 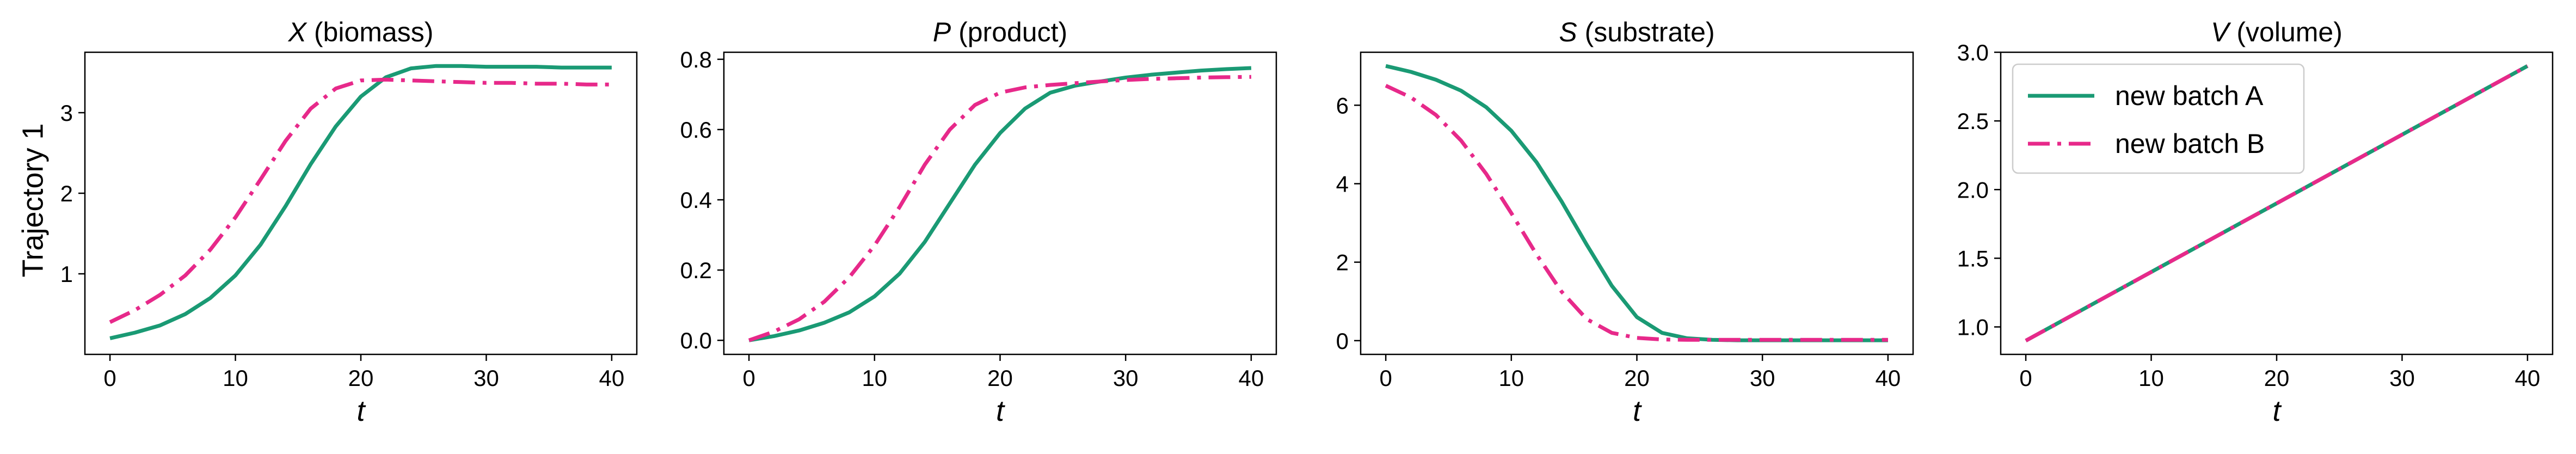 I want to click on legend-box, so click(x=2158, y=118).